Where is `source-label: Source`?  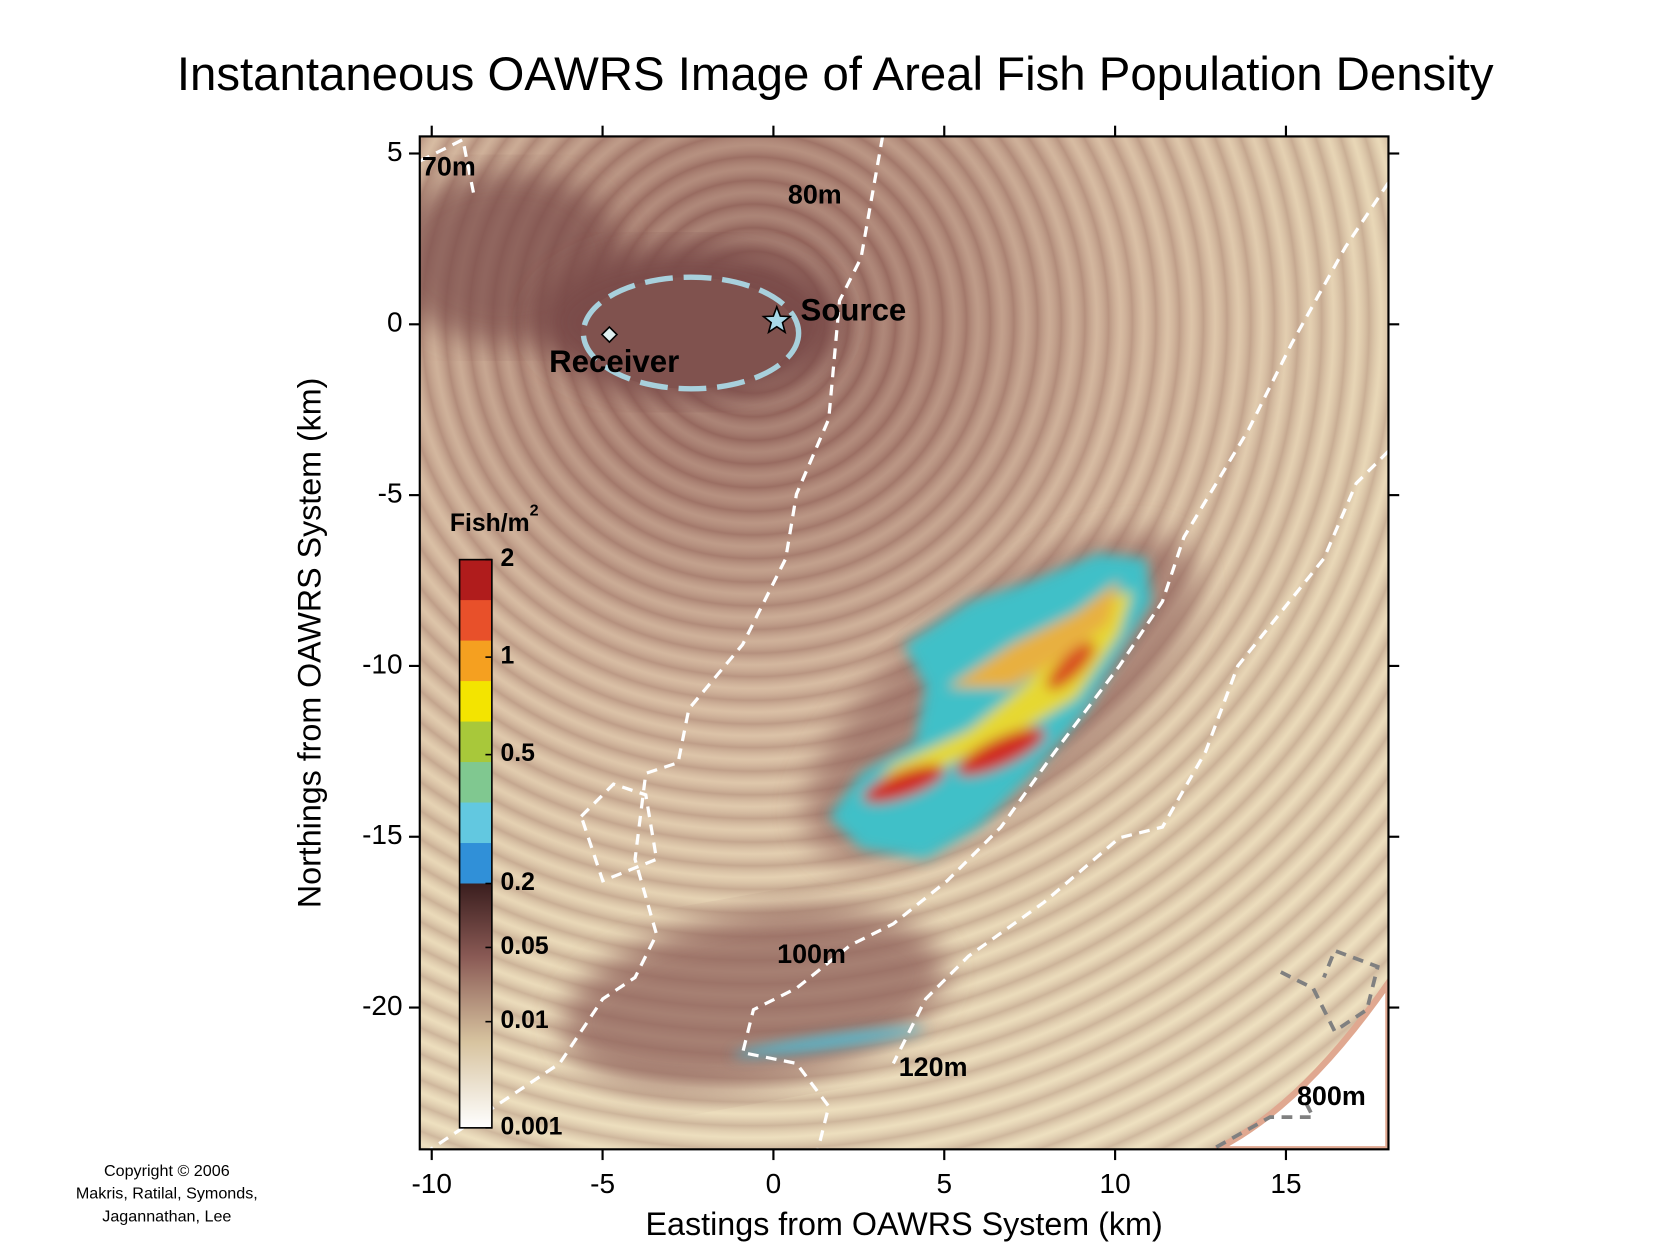
source-label: Source is located at coordinates (854, 310).